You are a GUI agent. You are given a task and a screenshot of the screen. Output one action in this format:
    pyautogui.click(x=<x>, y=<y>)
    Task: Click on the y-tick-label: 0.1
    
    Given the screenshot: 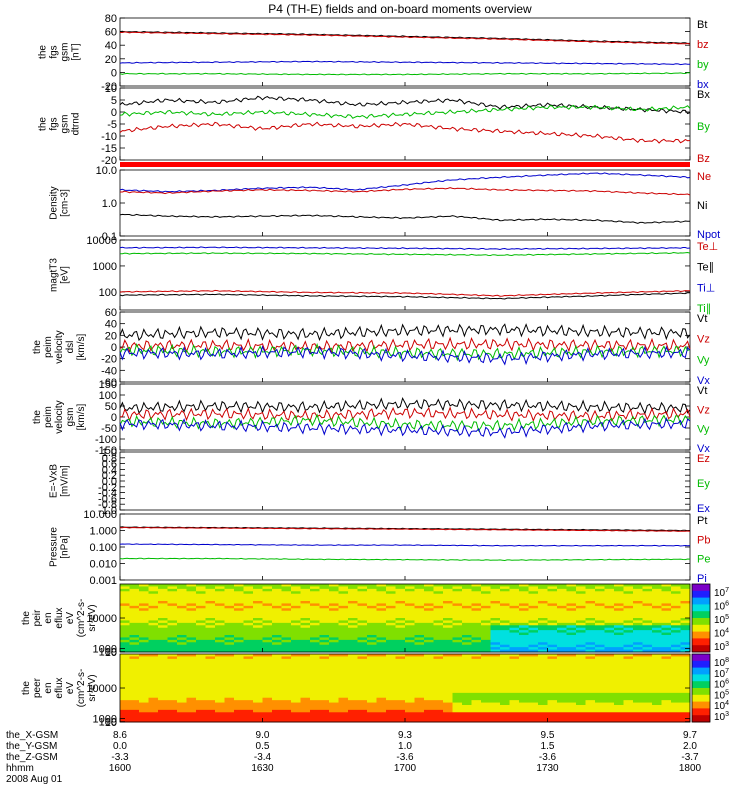 What is the action you would take?
    pyautogui.click(x=109, y=237)
    